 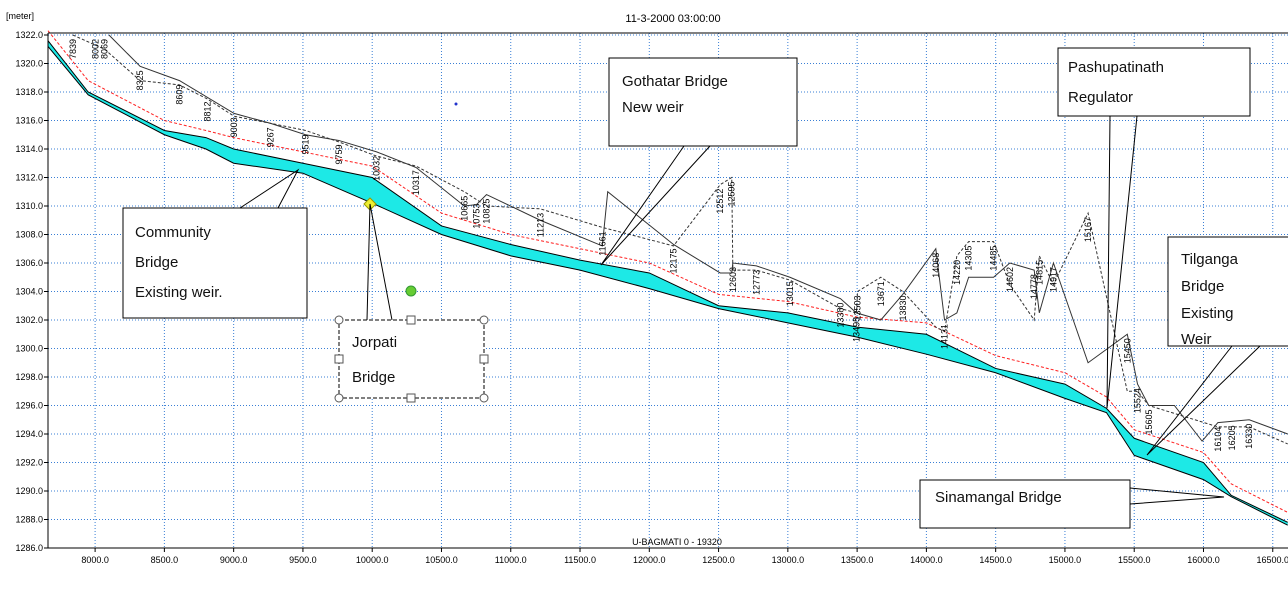 I want to click on callout-text: Gothatar Bridge, so click(x=675, y=81).